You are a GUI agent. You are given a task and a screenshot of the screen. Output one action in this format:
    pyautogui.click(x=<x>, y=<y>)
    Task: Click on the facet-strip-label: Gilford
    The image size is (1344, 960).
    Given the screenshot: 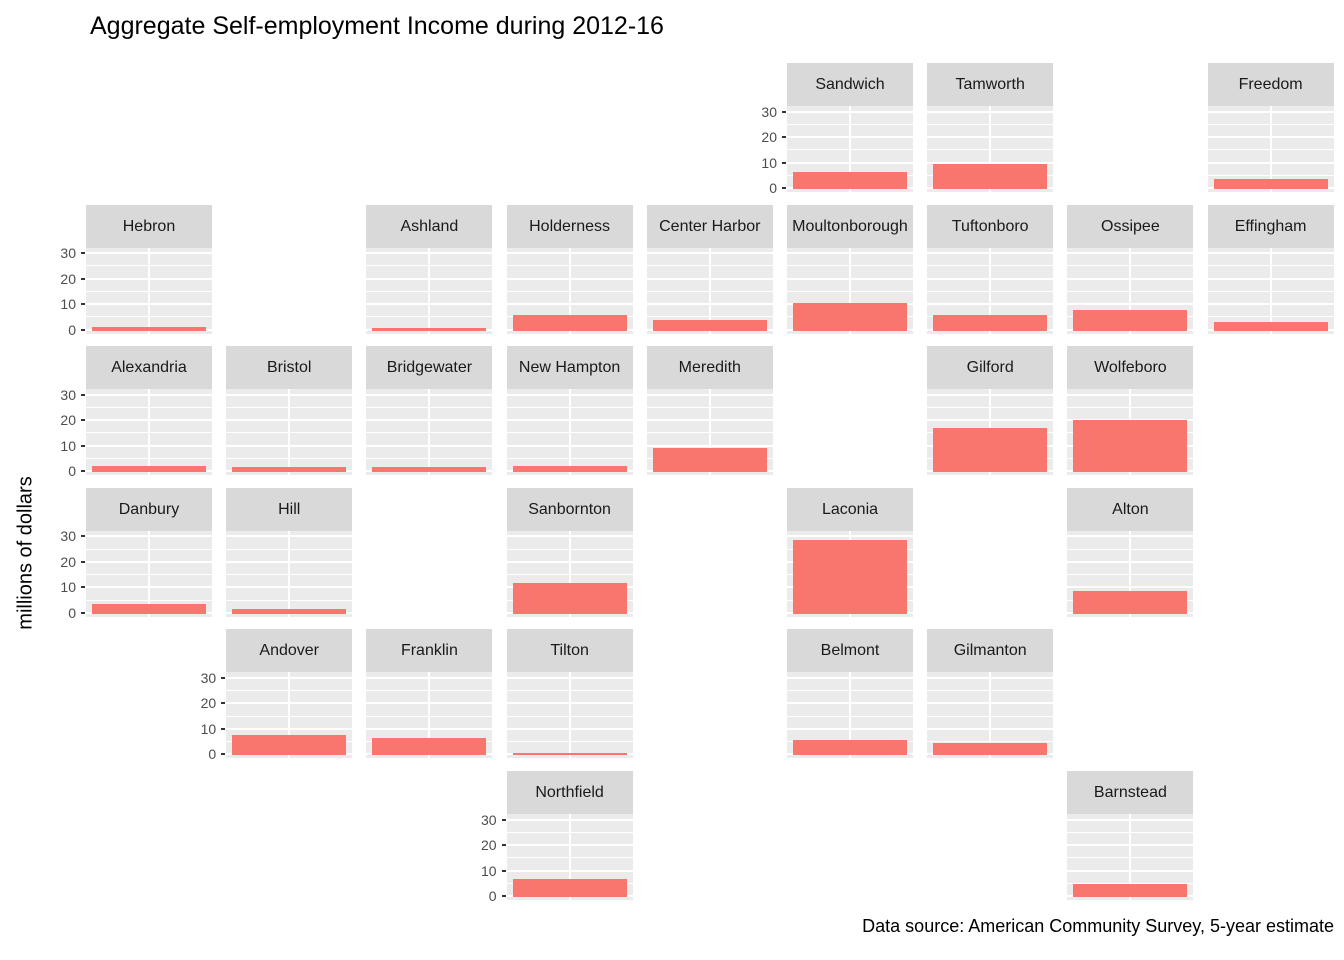 What is the action you would take?
    pyautogui.click(x=990, y=368)
    